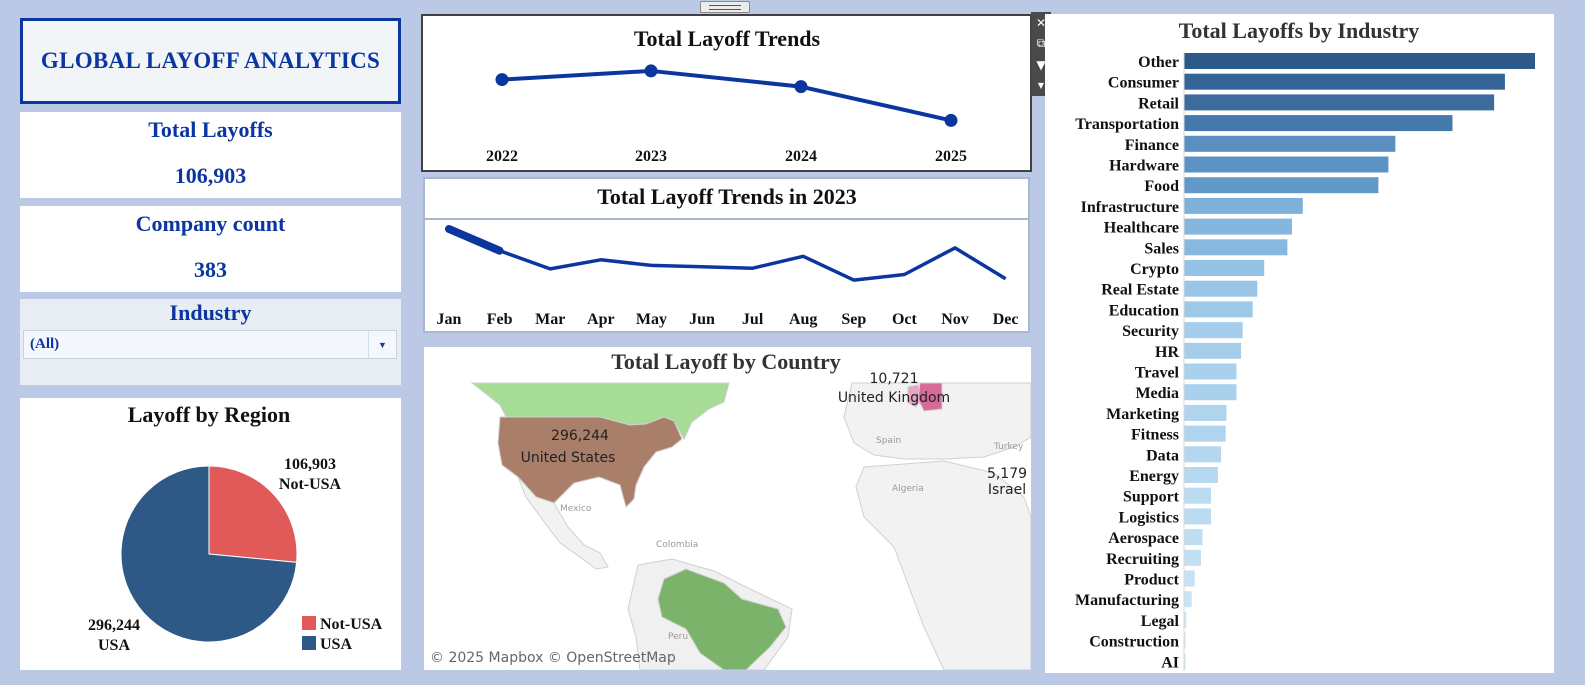  I want to click on slice-name-label: USA, so click(114, 645).